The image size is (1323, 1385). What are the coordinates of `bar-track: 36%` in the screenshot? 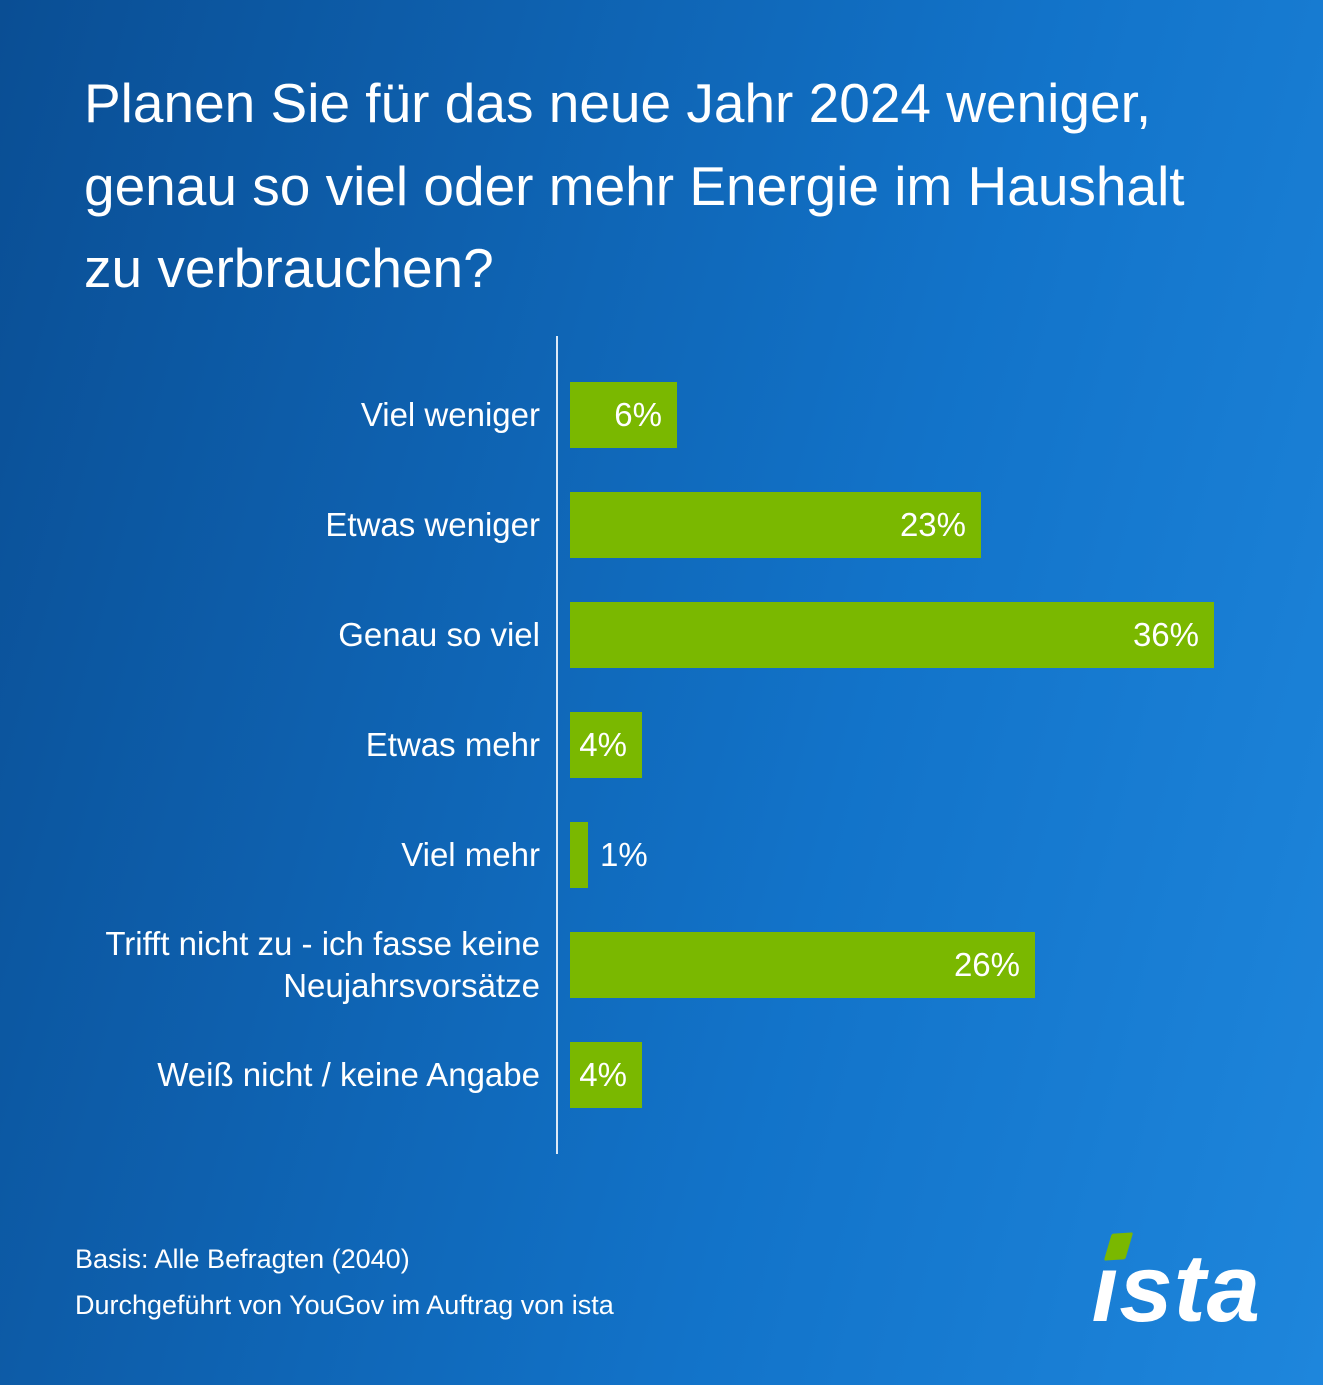 It's located at (939, 634).